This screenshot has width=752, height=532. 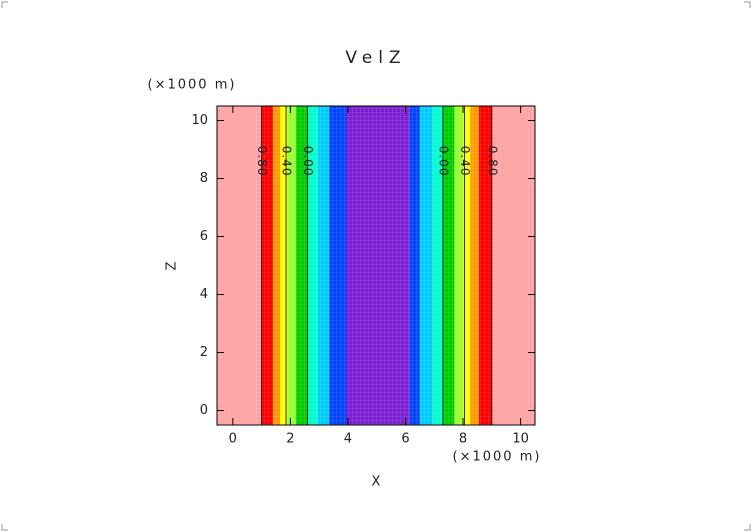 What do you see at coordinates (204, 352) in the screenshot?
I see `y-tick-label: 2` at bounding box center [204, 352].